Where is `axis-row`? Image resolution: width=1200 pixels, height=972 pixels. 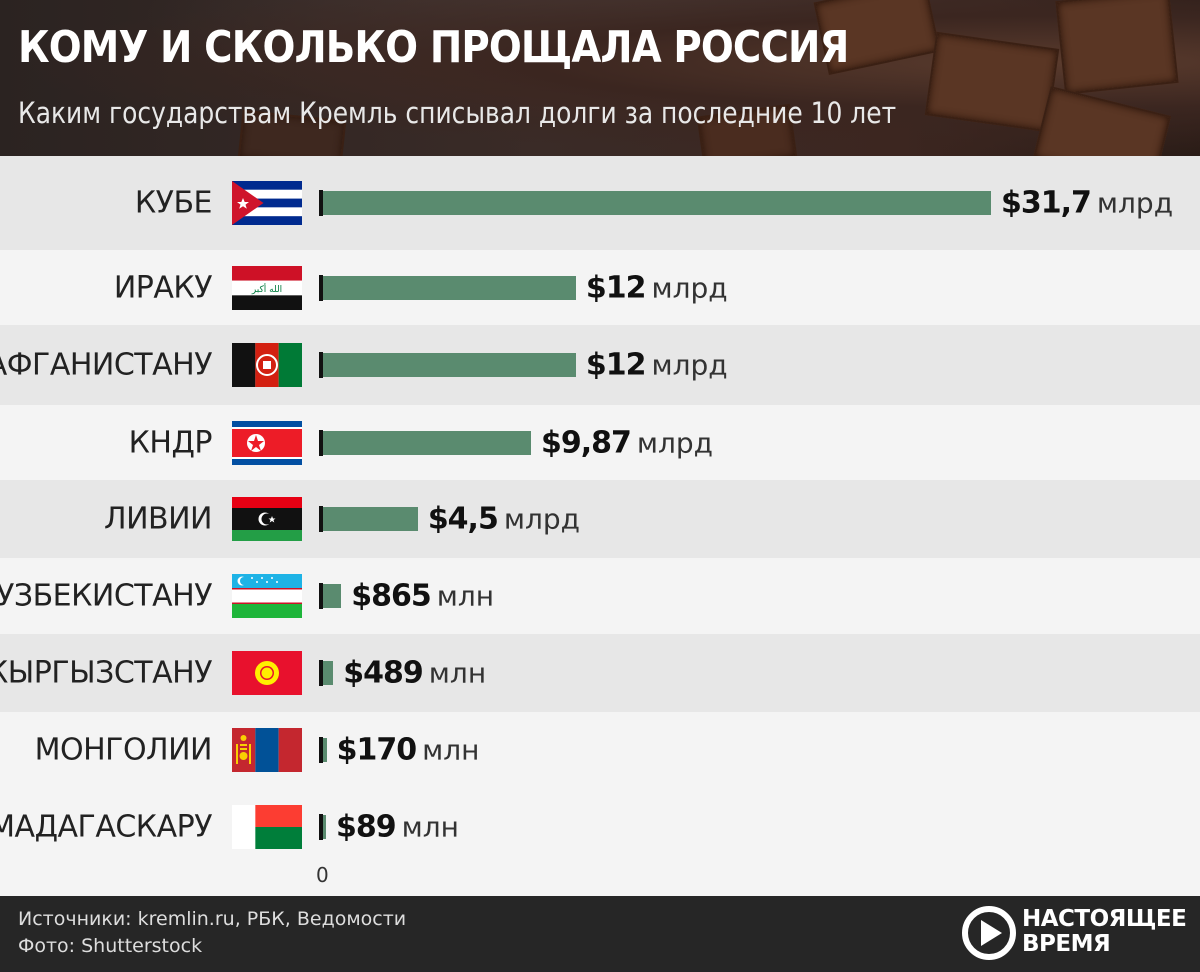
axis-row is located at coordinates (600, 881).